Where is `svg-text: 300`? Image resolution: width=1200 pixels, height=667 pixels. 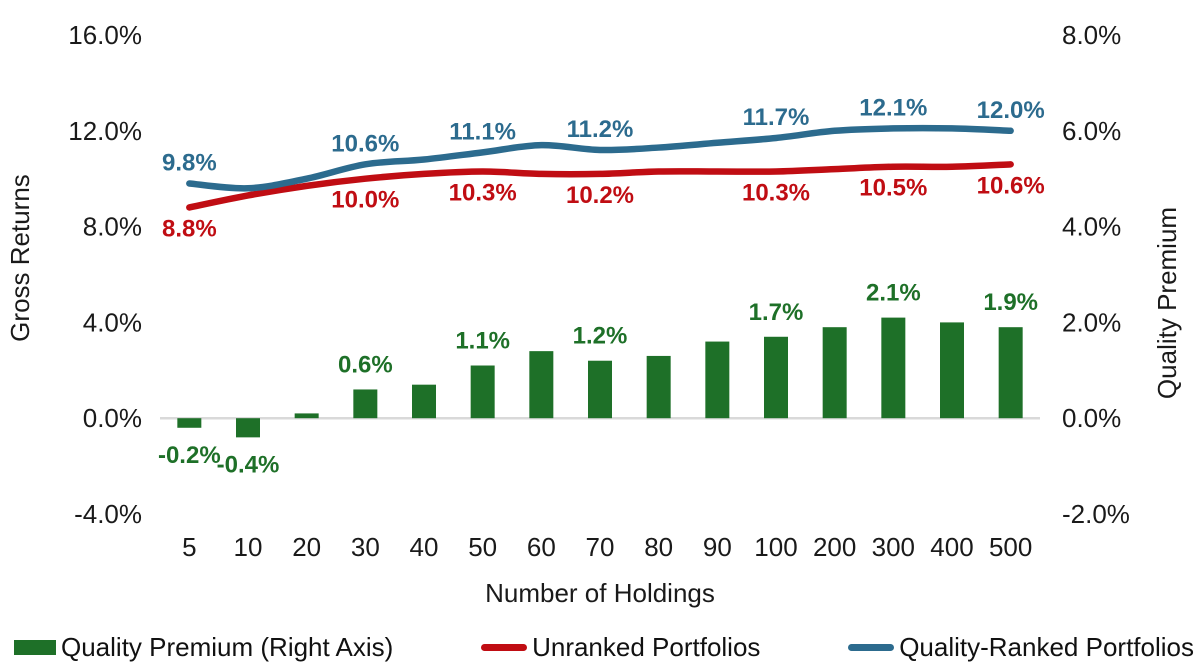 svg-text: 300 is located at coordinates (893, 547).